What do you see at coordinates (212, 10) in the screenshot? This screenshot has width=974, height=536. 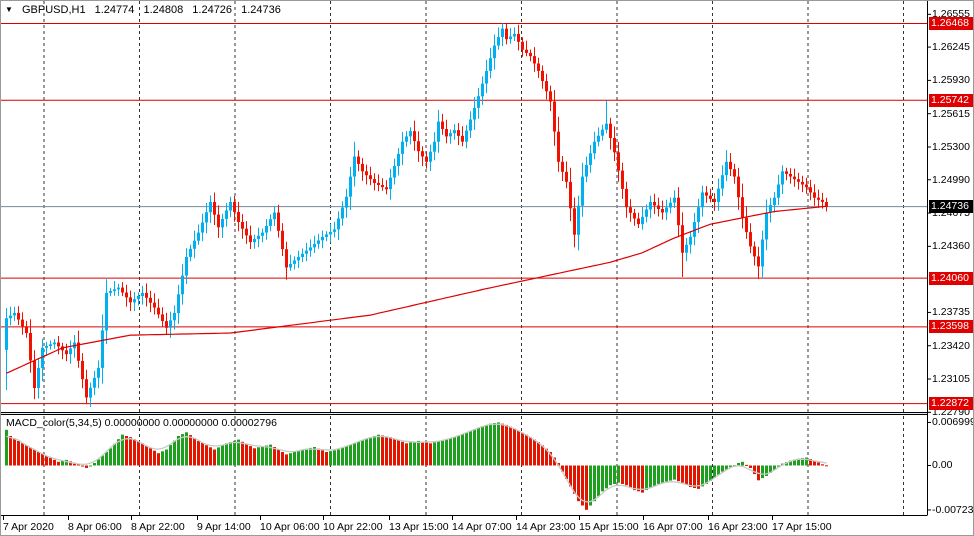 I see `quote-low: 1.24726` at bounding box center [212, 10].